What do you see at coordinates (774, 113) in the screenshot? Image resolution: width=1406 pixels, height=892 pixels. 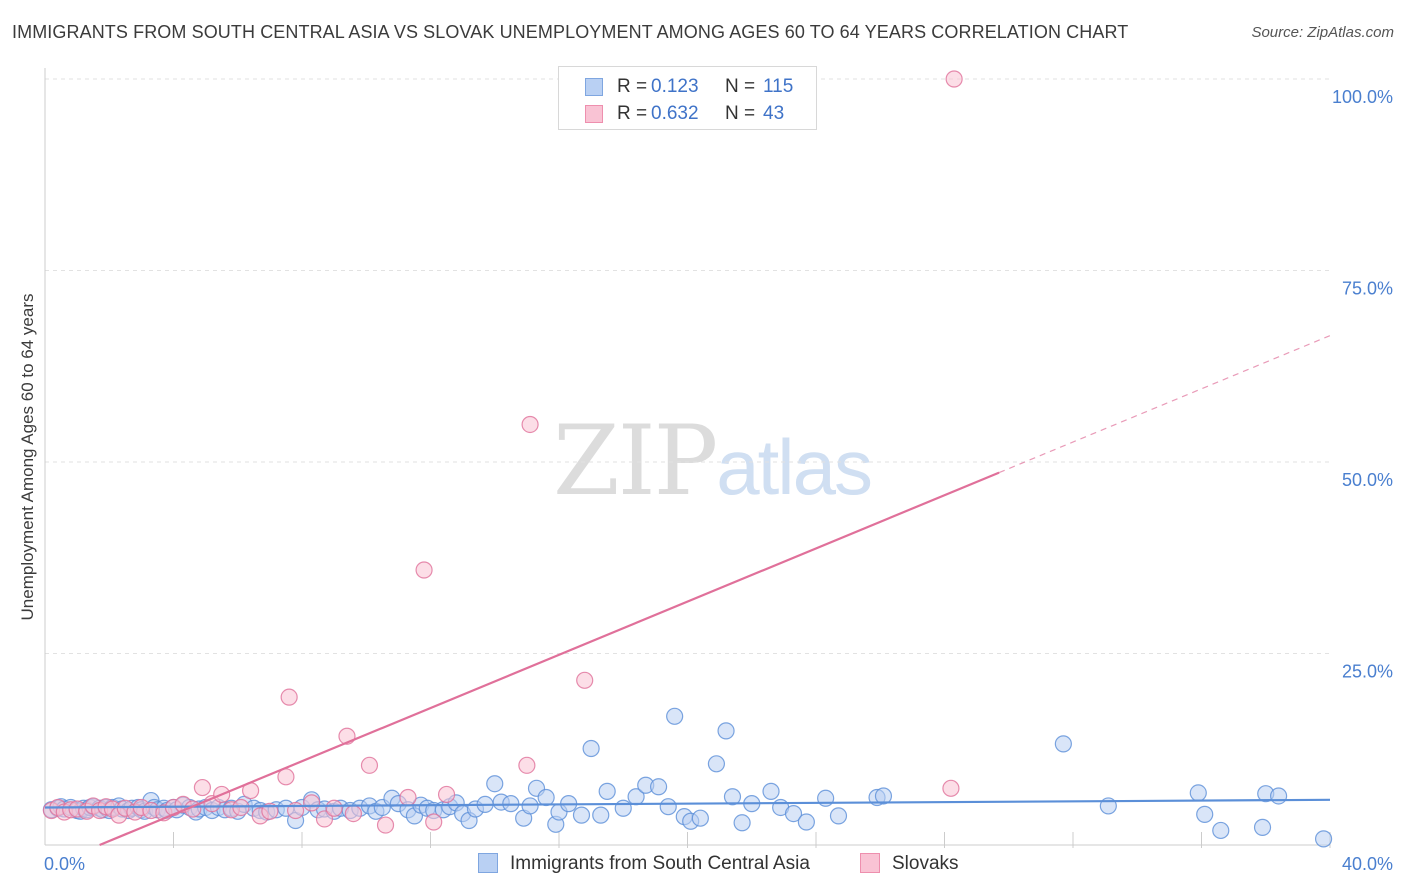 I see `legend-n-value: 43` at bounding box center [774, 113].